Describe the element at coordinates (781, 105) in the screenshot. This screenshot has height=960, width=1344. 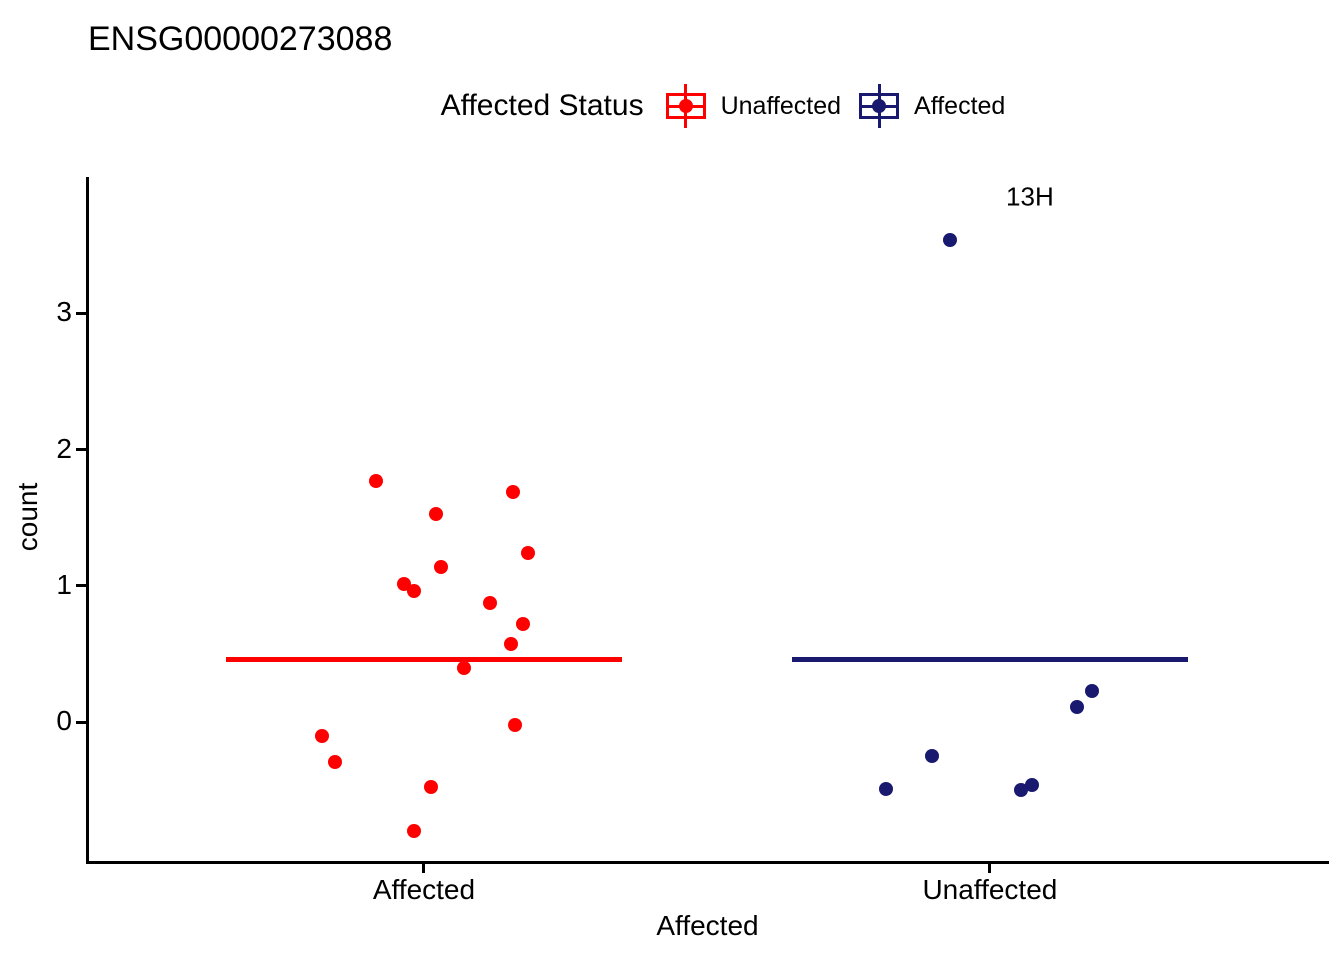
I see `legend-entry-label: Unaffected` at that location.